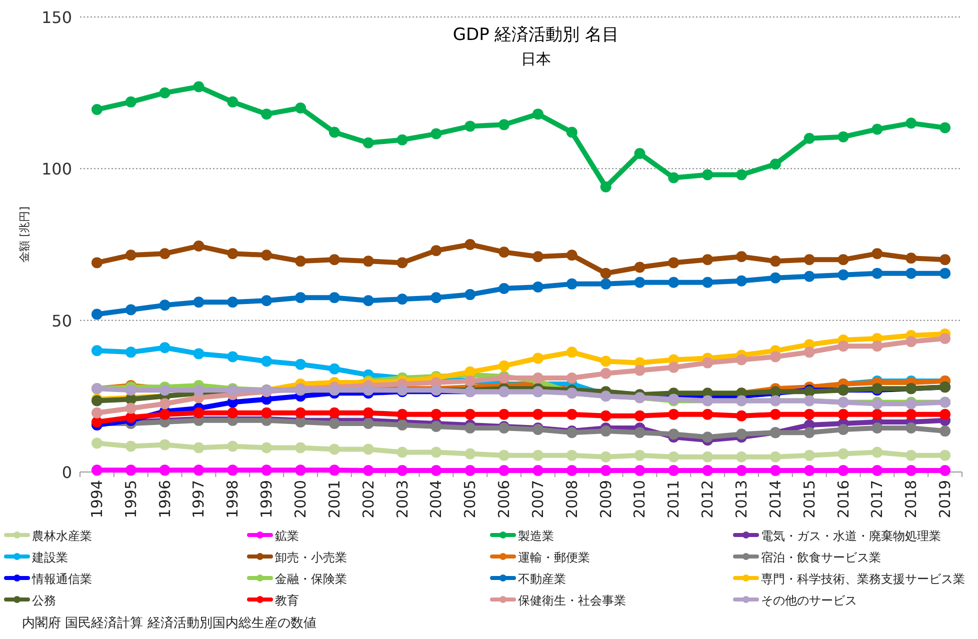  Describe the element at coordinates (61, 579) in the screenshot. I see `legend-label: 情報通信業` at that location.